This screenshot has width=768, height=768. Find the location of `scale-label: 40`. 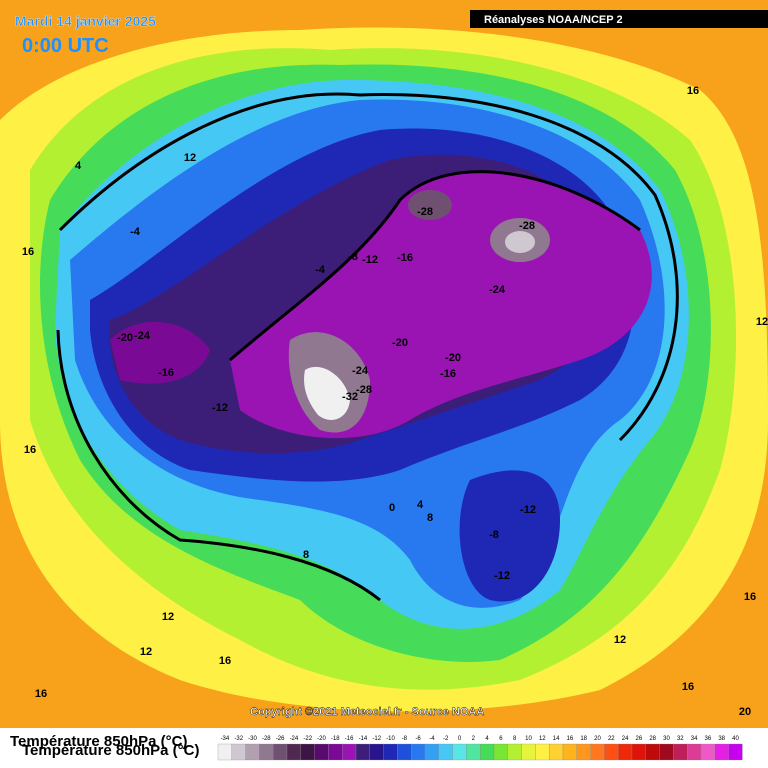

scale-label: 40 is located at coordinates (735, 739).